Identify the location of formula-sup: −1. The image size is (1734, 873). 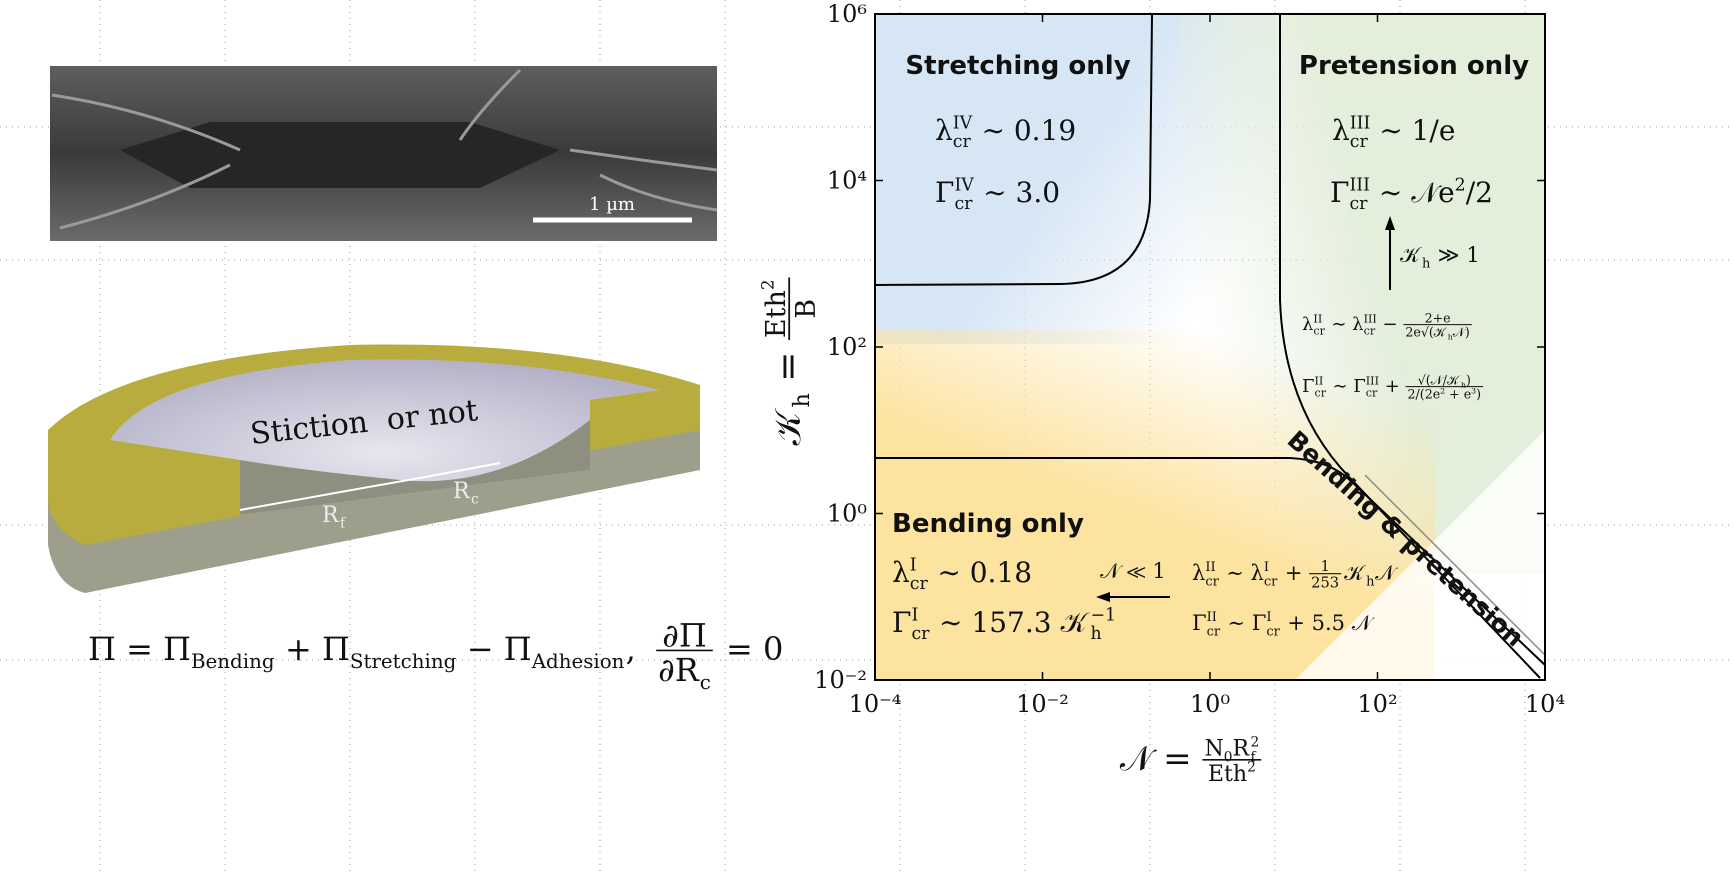
(1103, 615).